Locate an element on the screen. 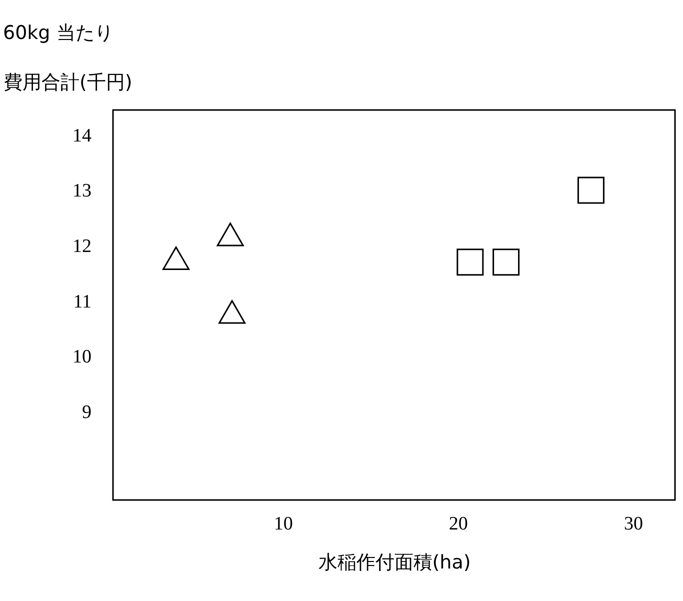 The width and height of the screenshot is (683, 601). x-tick-label: 20 is located at coordinates (458, 524).